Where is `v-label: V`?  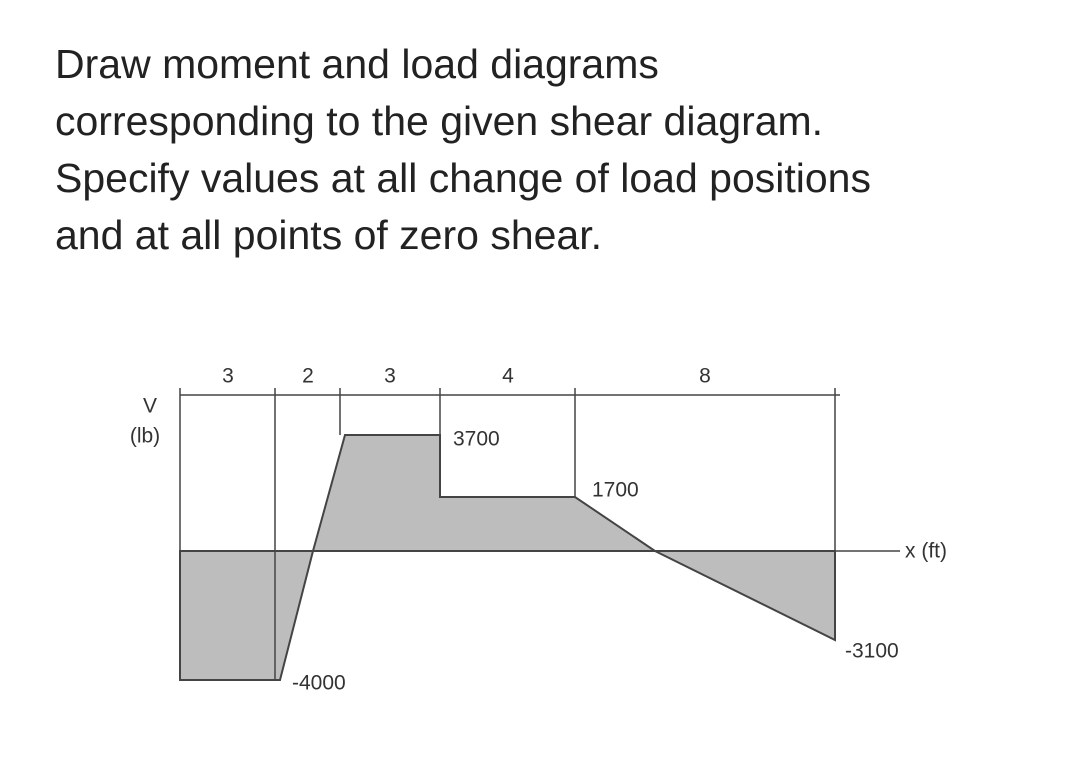 v-label: V is located at coordinates (150, 406).